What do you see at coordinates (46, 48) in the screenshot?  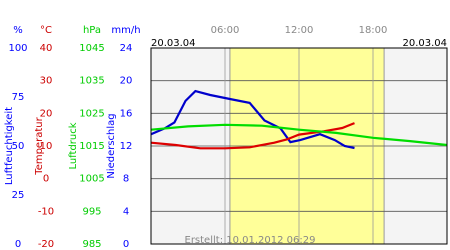 I see `y-tick-label: 40` at bounding box center [46, 48].